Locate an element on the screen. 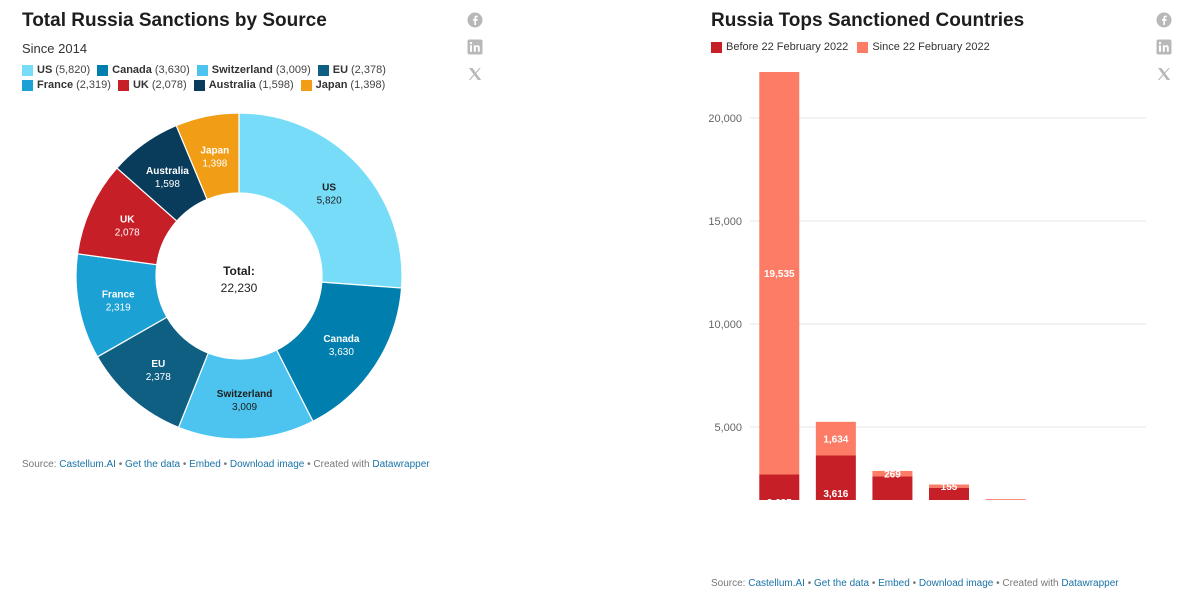 The width and height of the screenshot is (1200, 604). slice-value: 3,630 is located at coordinates (341, 352).